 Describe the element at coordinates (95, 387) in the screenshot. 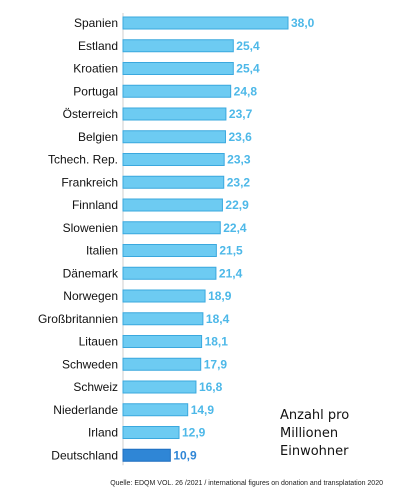

I see `category-label: Schweiz` at that location.